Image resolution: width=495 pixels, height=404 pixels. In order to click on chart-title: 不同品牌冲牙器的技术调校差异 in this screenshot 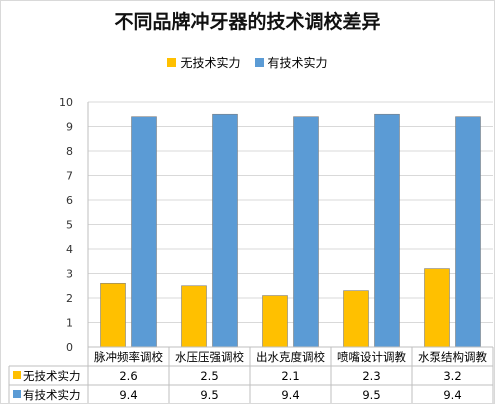, I will do `click(247, 22)`.